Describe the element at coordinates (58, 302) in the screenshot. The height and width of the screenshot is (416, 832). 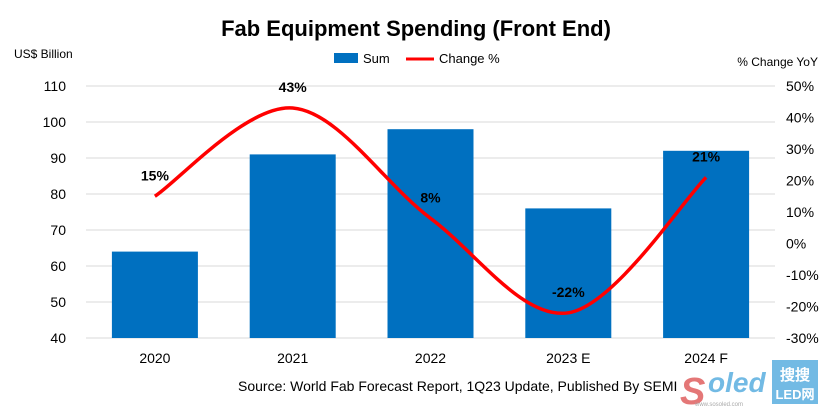
I see `left-tick-label: 50` at that location.